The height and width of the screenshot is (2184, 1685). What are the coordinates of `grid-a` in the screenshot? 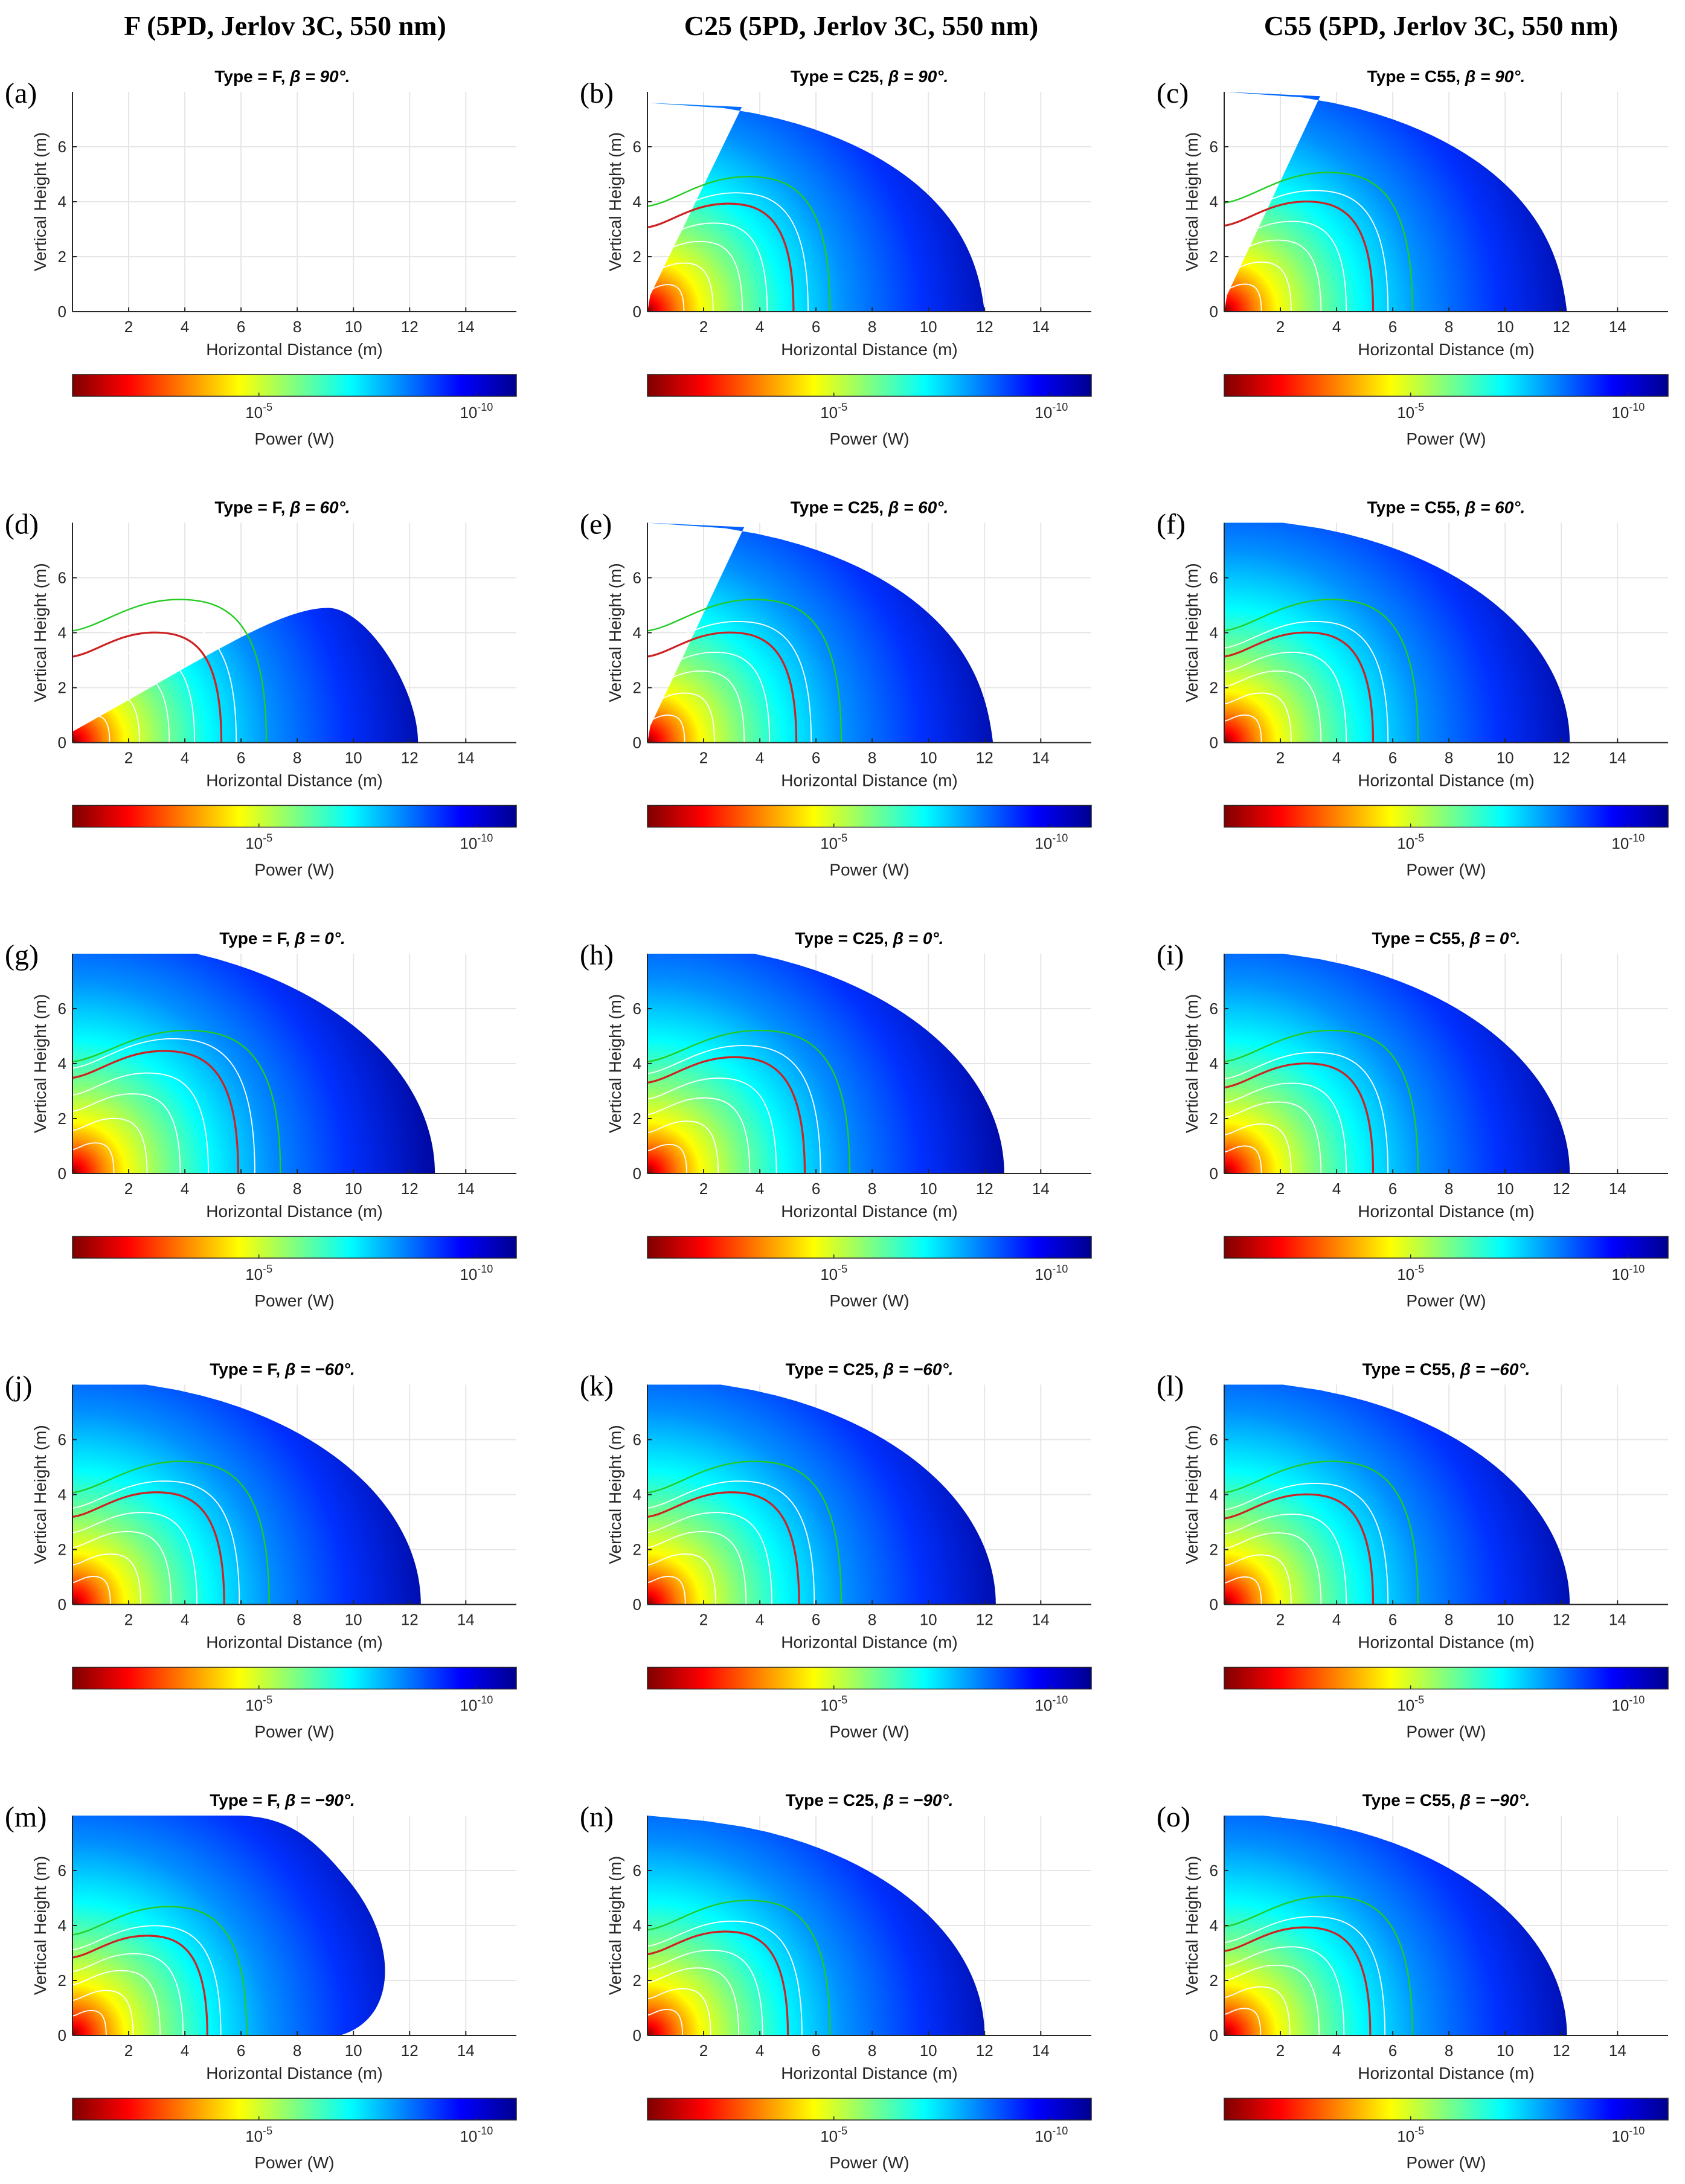 It's located at (294, 202).